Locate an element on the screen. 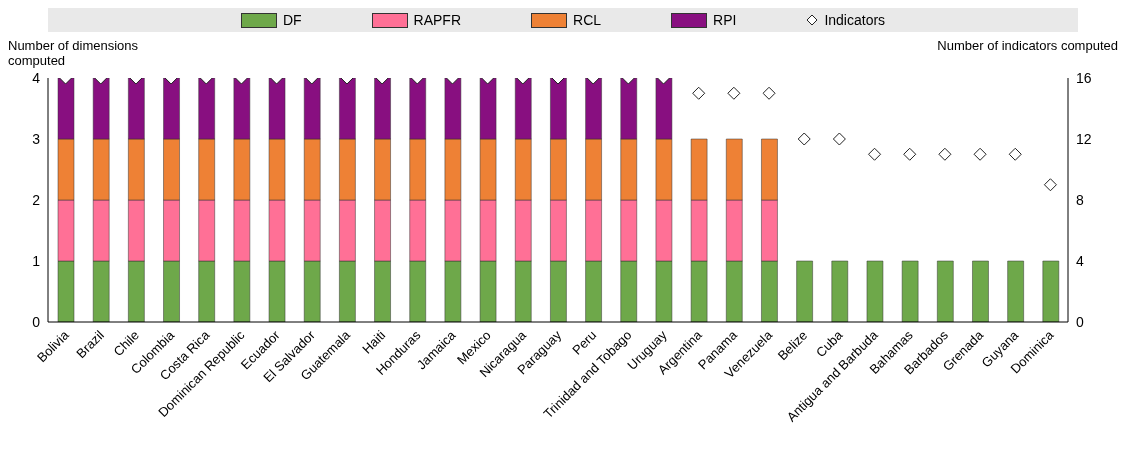  legend-label: RCL is located at coordinates (587, 20).